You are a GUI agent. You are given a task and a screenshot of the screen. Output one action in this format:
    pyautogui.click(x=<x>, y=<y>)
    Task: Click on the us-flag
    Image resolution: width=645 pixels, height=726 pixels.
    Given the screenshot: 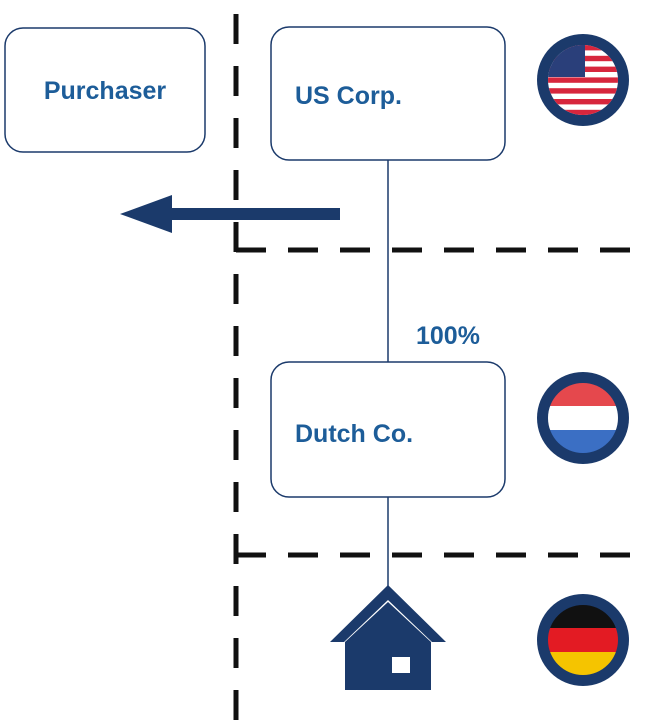 What is the action you would take?
    pyautogui.click(x=583, y=80)
    